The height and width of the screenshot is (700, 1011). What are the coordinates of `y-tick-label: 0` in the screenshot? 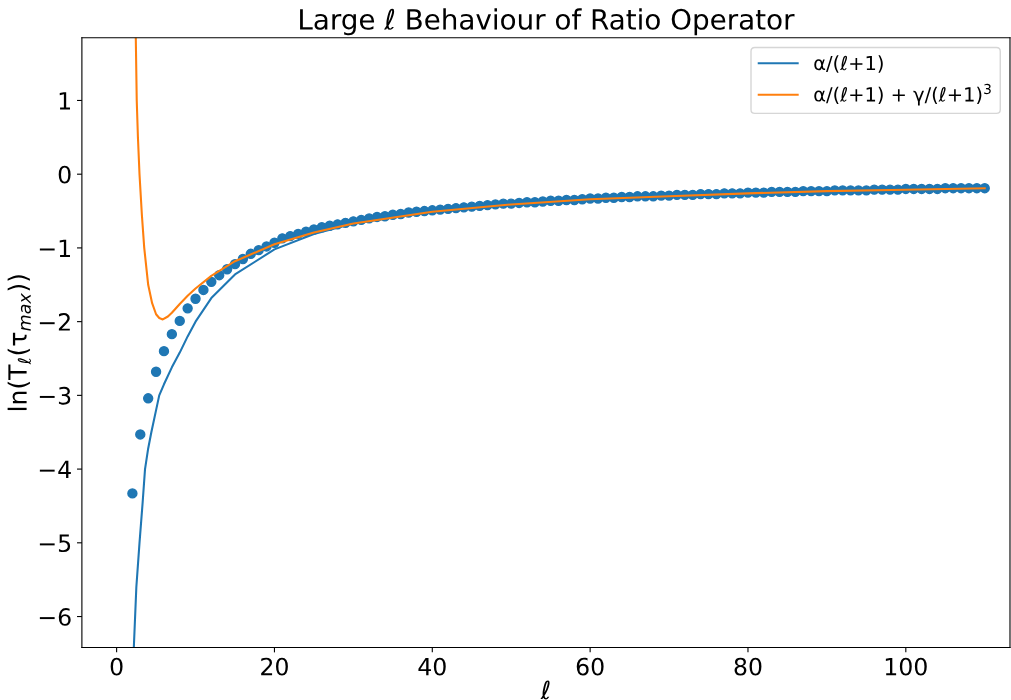 It's located at (64, 174).